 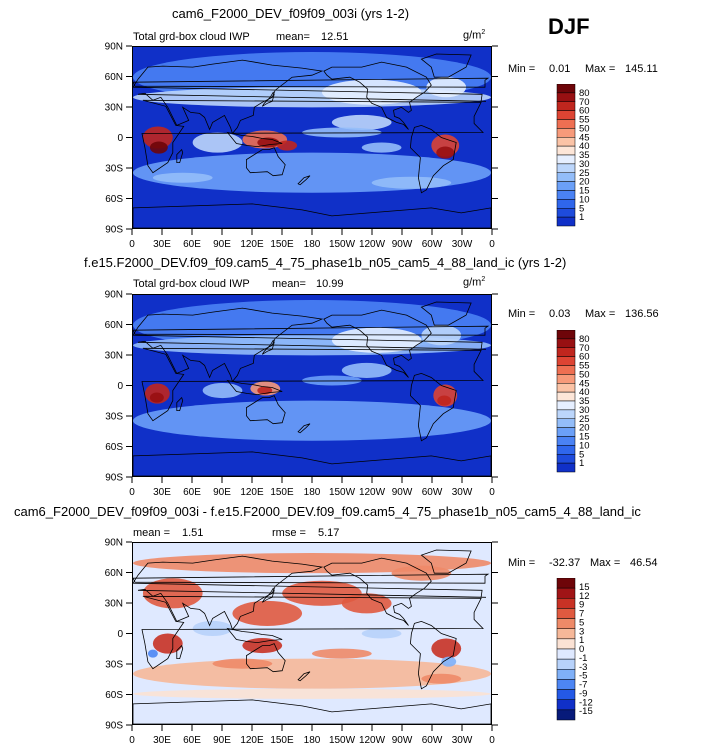 What do you see at coordinates (560, 314) in the screenshot?
I see `panel-2-min-value: 0.03` at bounding box center [560, 314].